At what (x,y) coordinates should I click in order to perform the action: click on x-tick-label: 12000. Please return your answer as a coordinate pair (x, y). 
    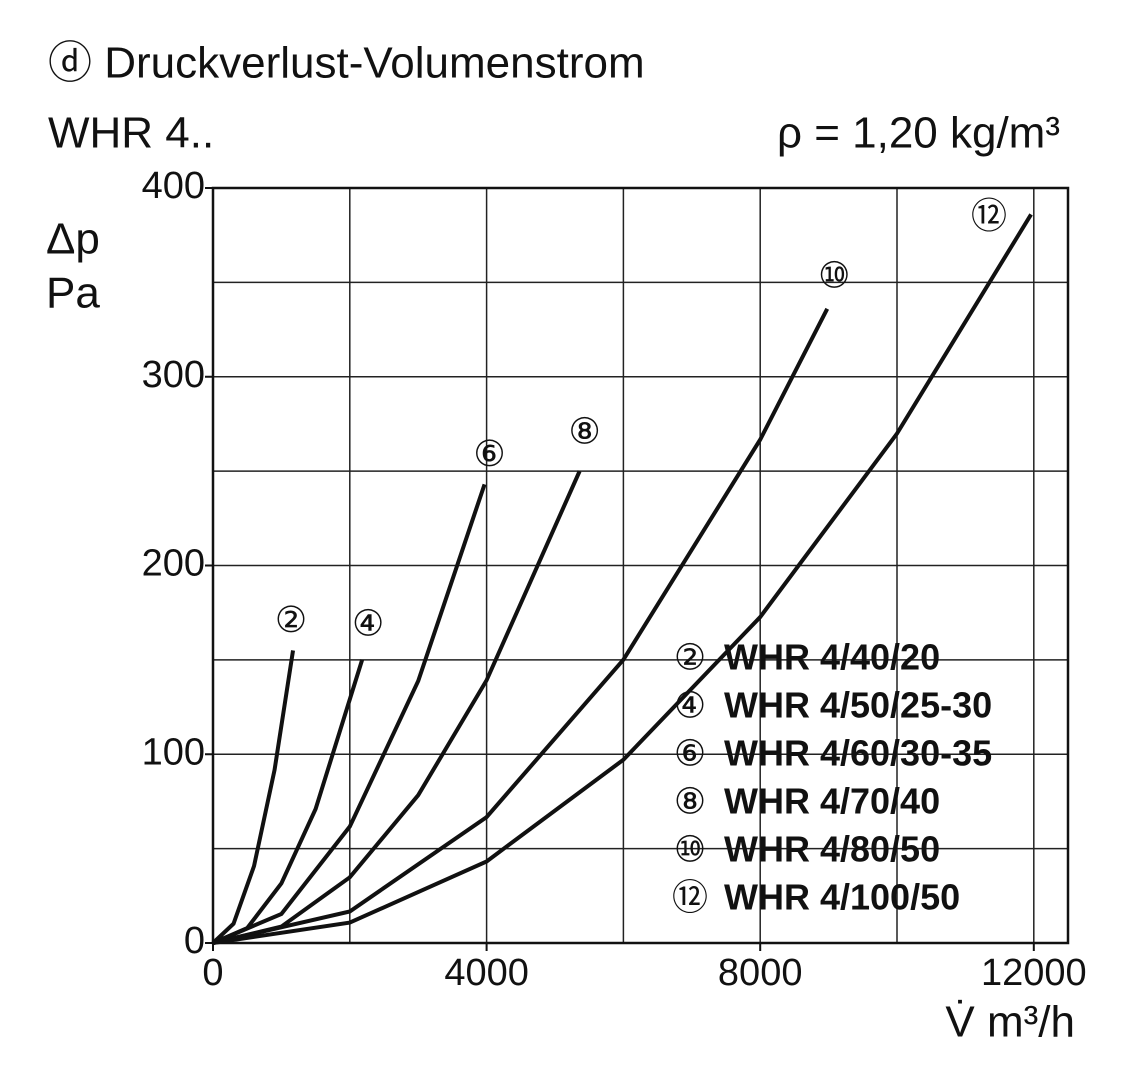
    Looking at the image, I should click on (1034, 973).